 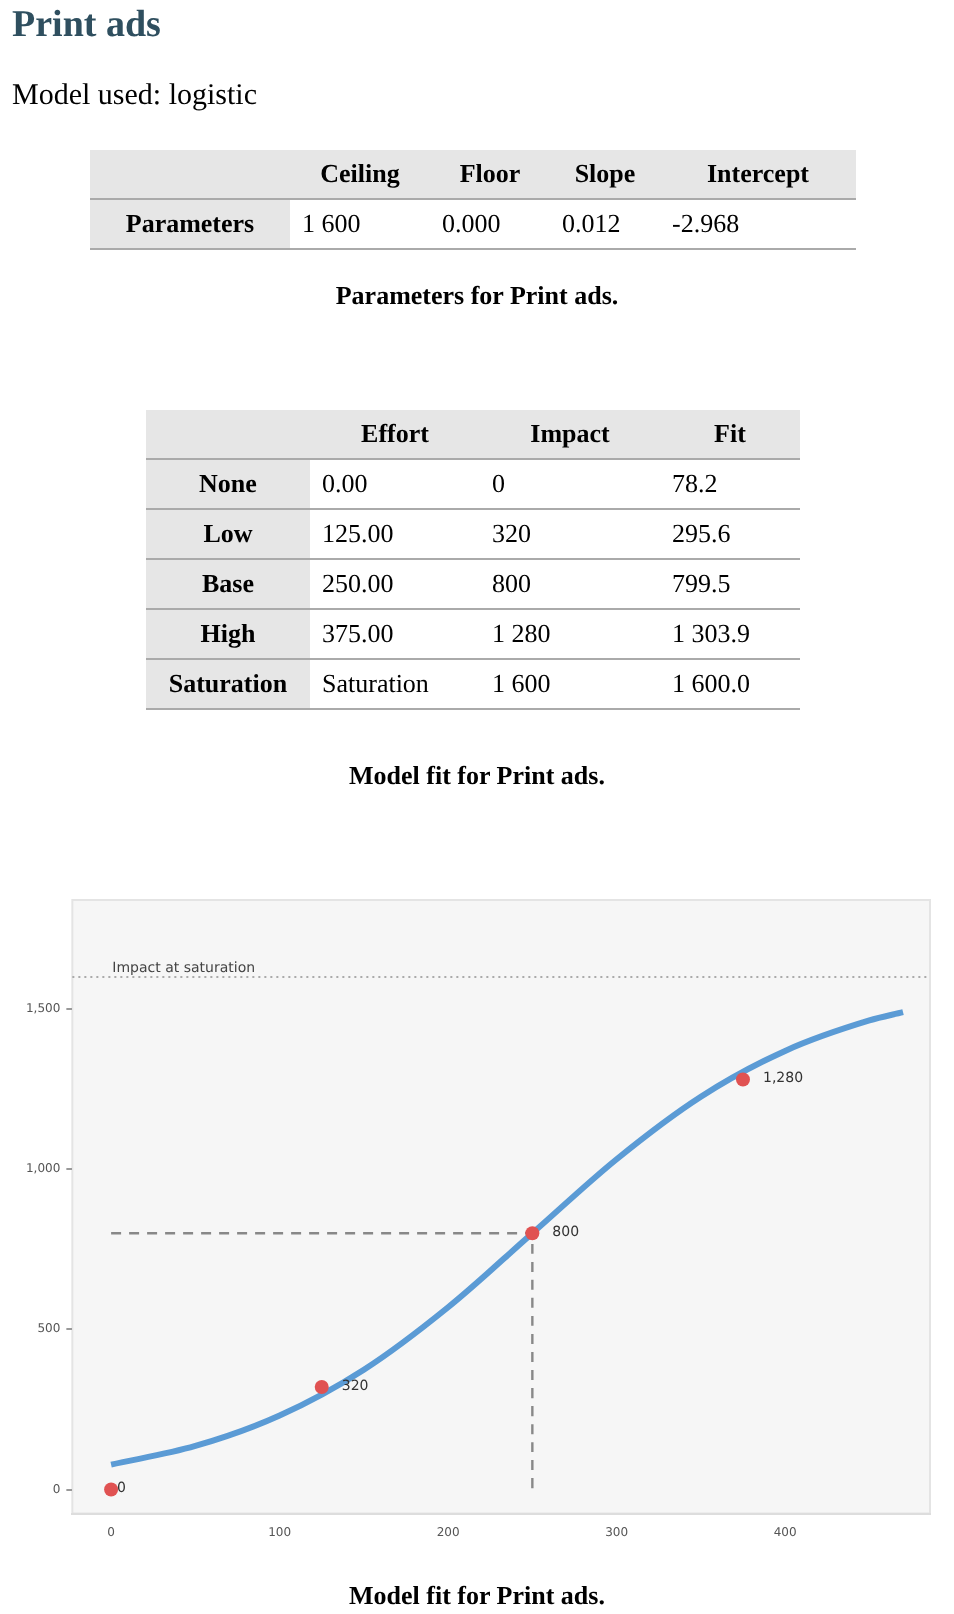 I want to click on text: Parameters for Print ads., so click(x=477, y=296).